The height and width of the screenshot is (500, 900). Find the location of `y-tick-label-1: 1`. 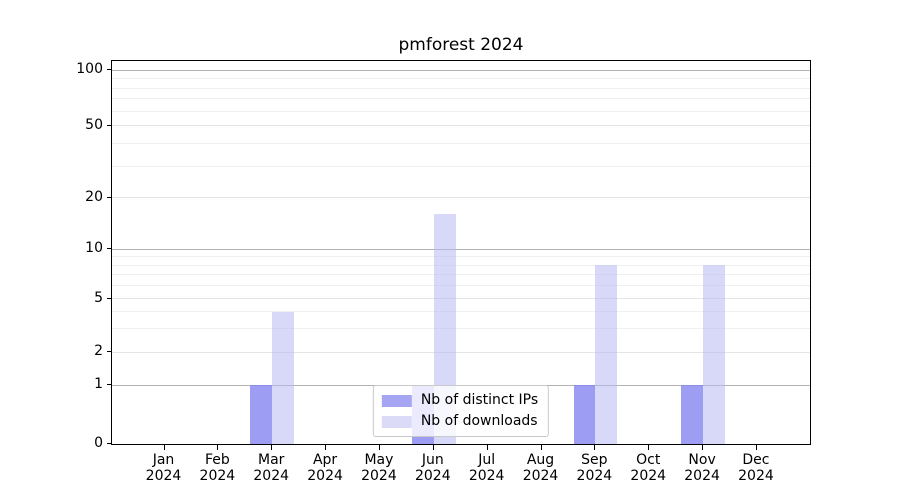

y-tick-label-1: 1 is located at coordinates (98, 384).